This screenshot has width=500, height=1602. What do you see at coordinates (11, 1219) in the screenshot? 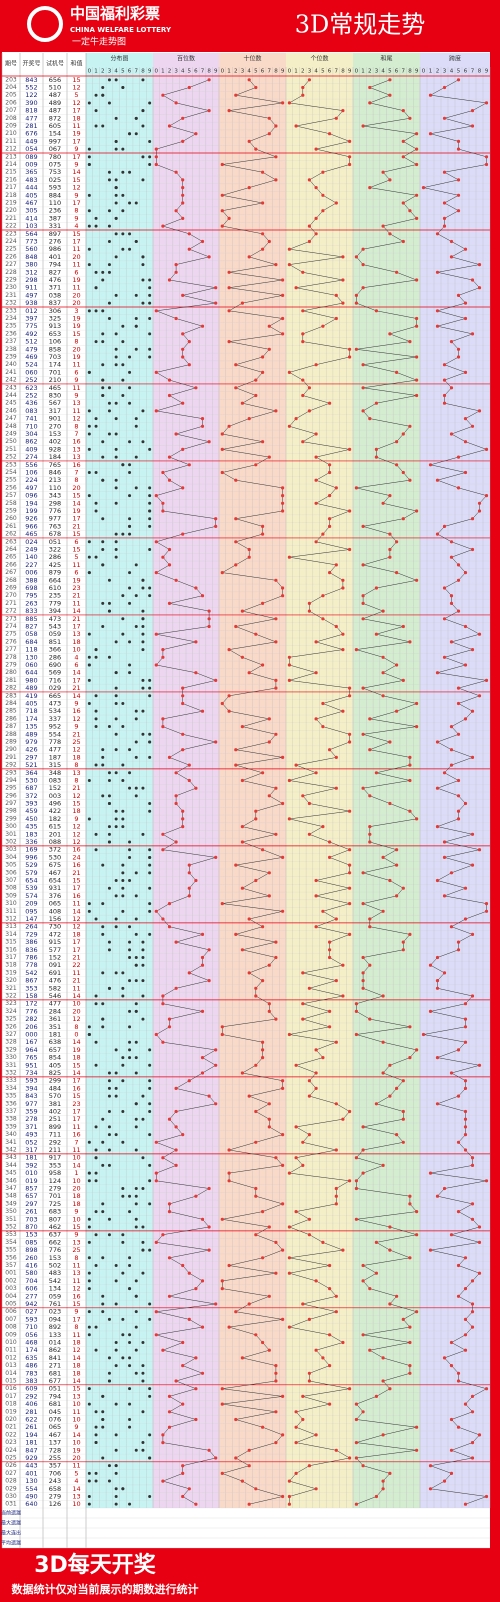
I see `issue: 351` at bounding box center [11, 1219].